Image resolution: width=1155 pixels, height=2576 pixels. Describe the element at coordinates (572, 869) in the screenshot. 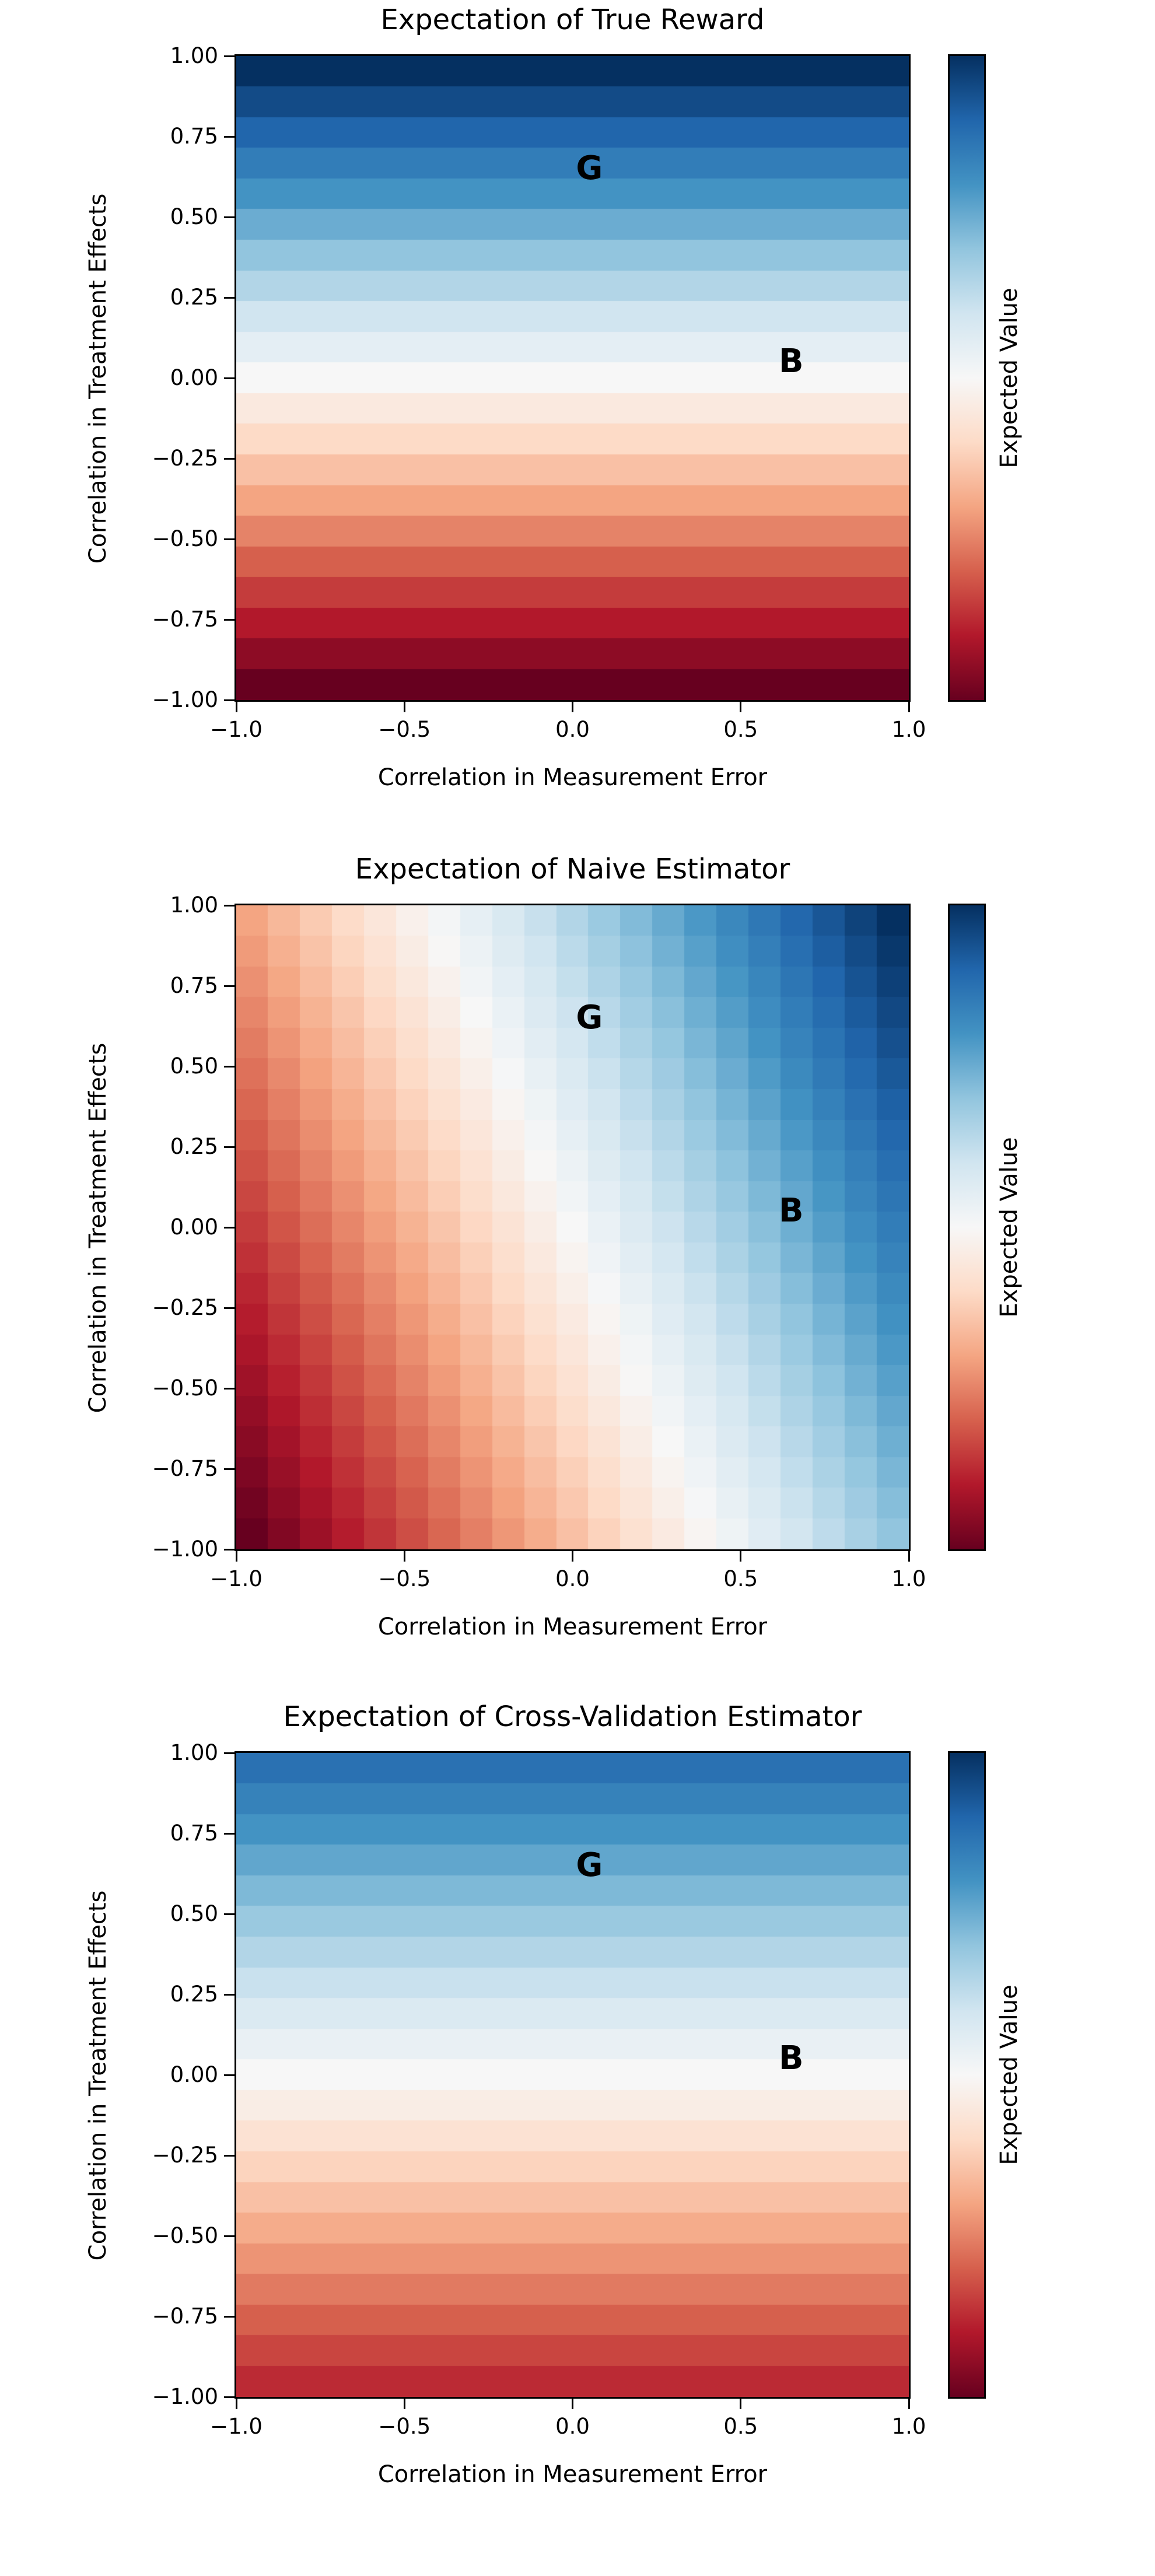

I see `subplot-title: Expectation of Naive Estimator` at that location.